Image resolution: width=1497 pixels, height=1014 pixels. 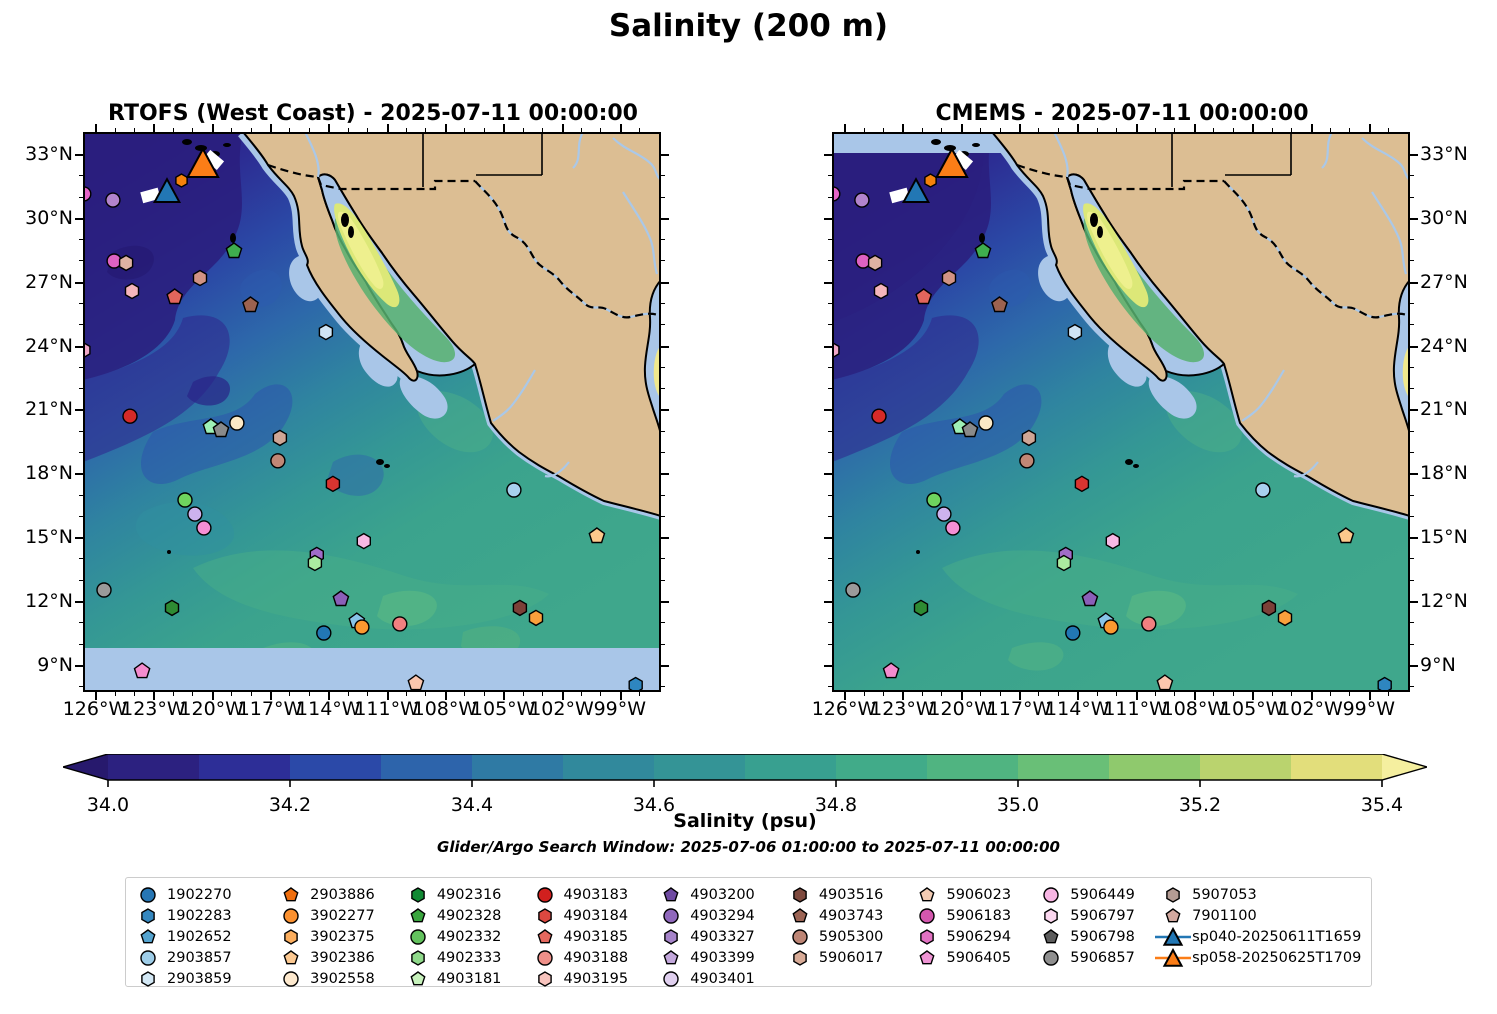 What do you see at coordinates (469, 936) in the screenshot?
I see `legend-label: 4902332` at bounding box center [469, 936].